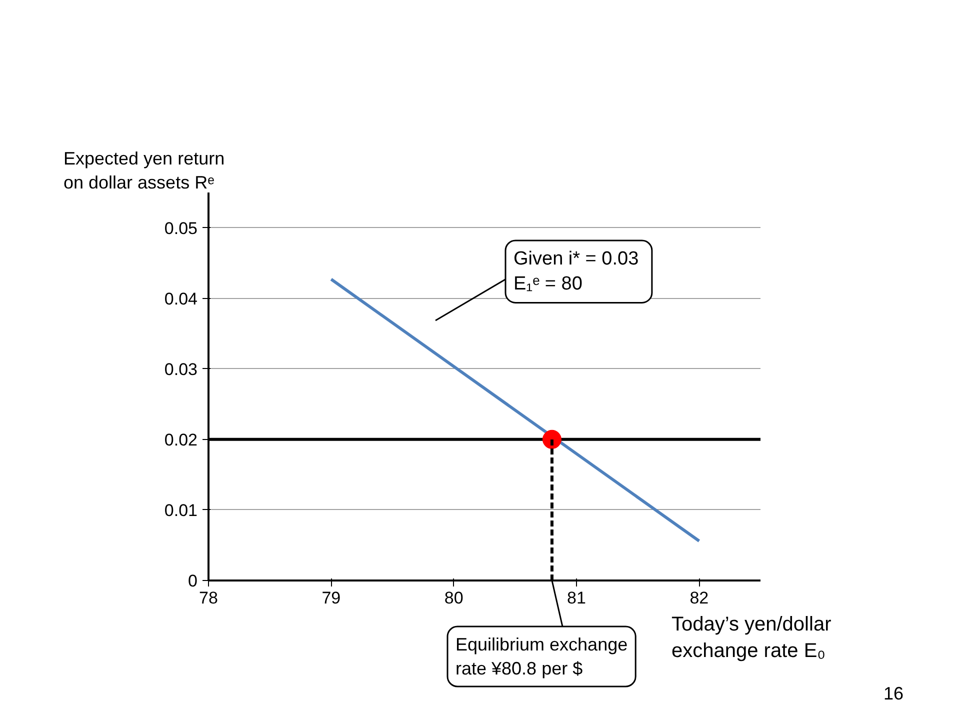 The width and height of the screenshot is (954, 720). Describe the element at coordinates (752, 638) in the screenshot. I see `x-axis-title: Today’s yen/dollar exchange rate E₀` at that location.